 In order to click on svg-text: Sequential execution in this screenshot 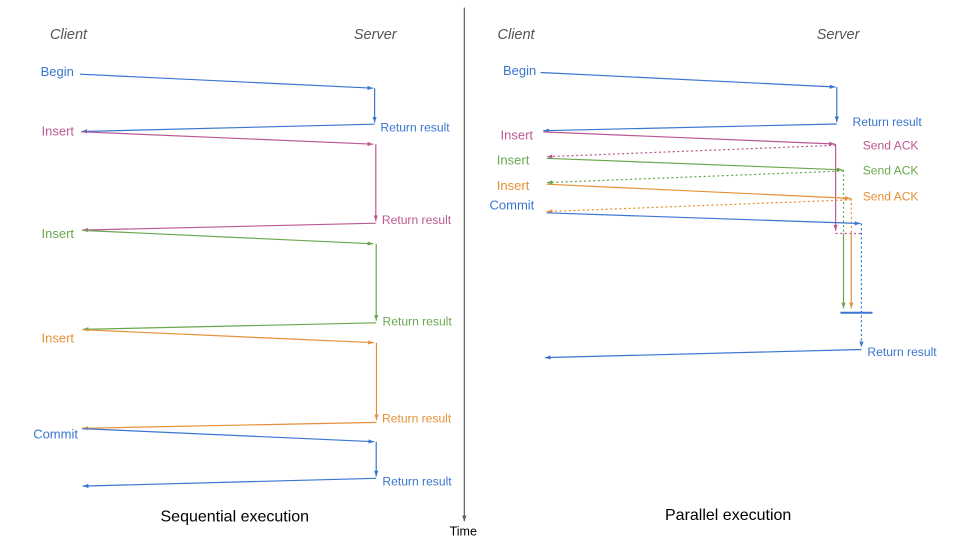, I will do `click(235, 516)`.